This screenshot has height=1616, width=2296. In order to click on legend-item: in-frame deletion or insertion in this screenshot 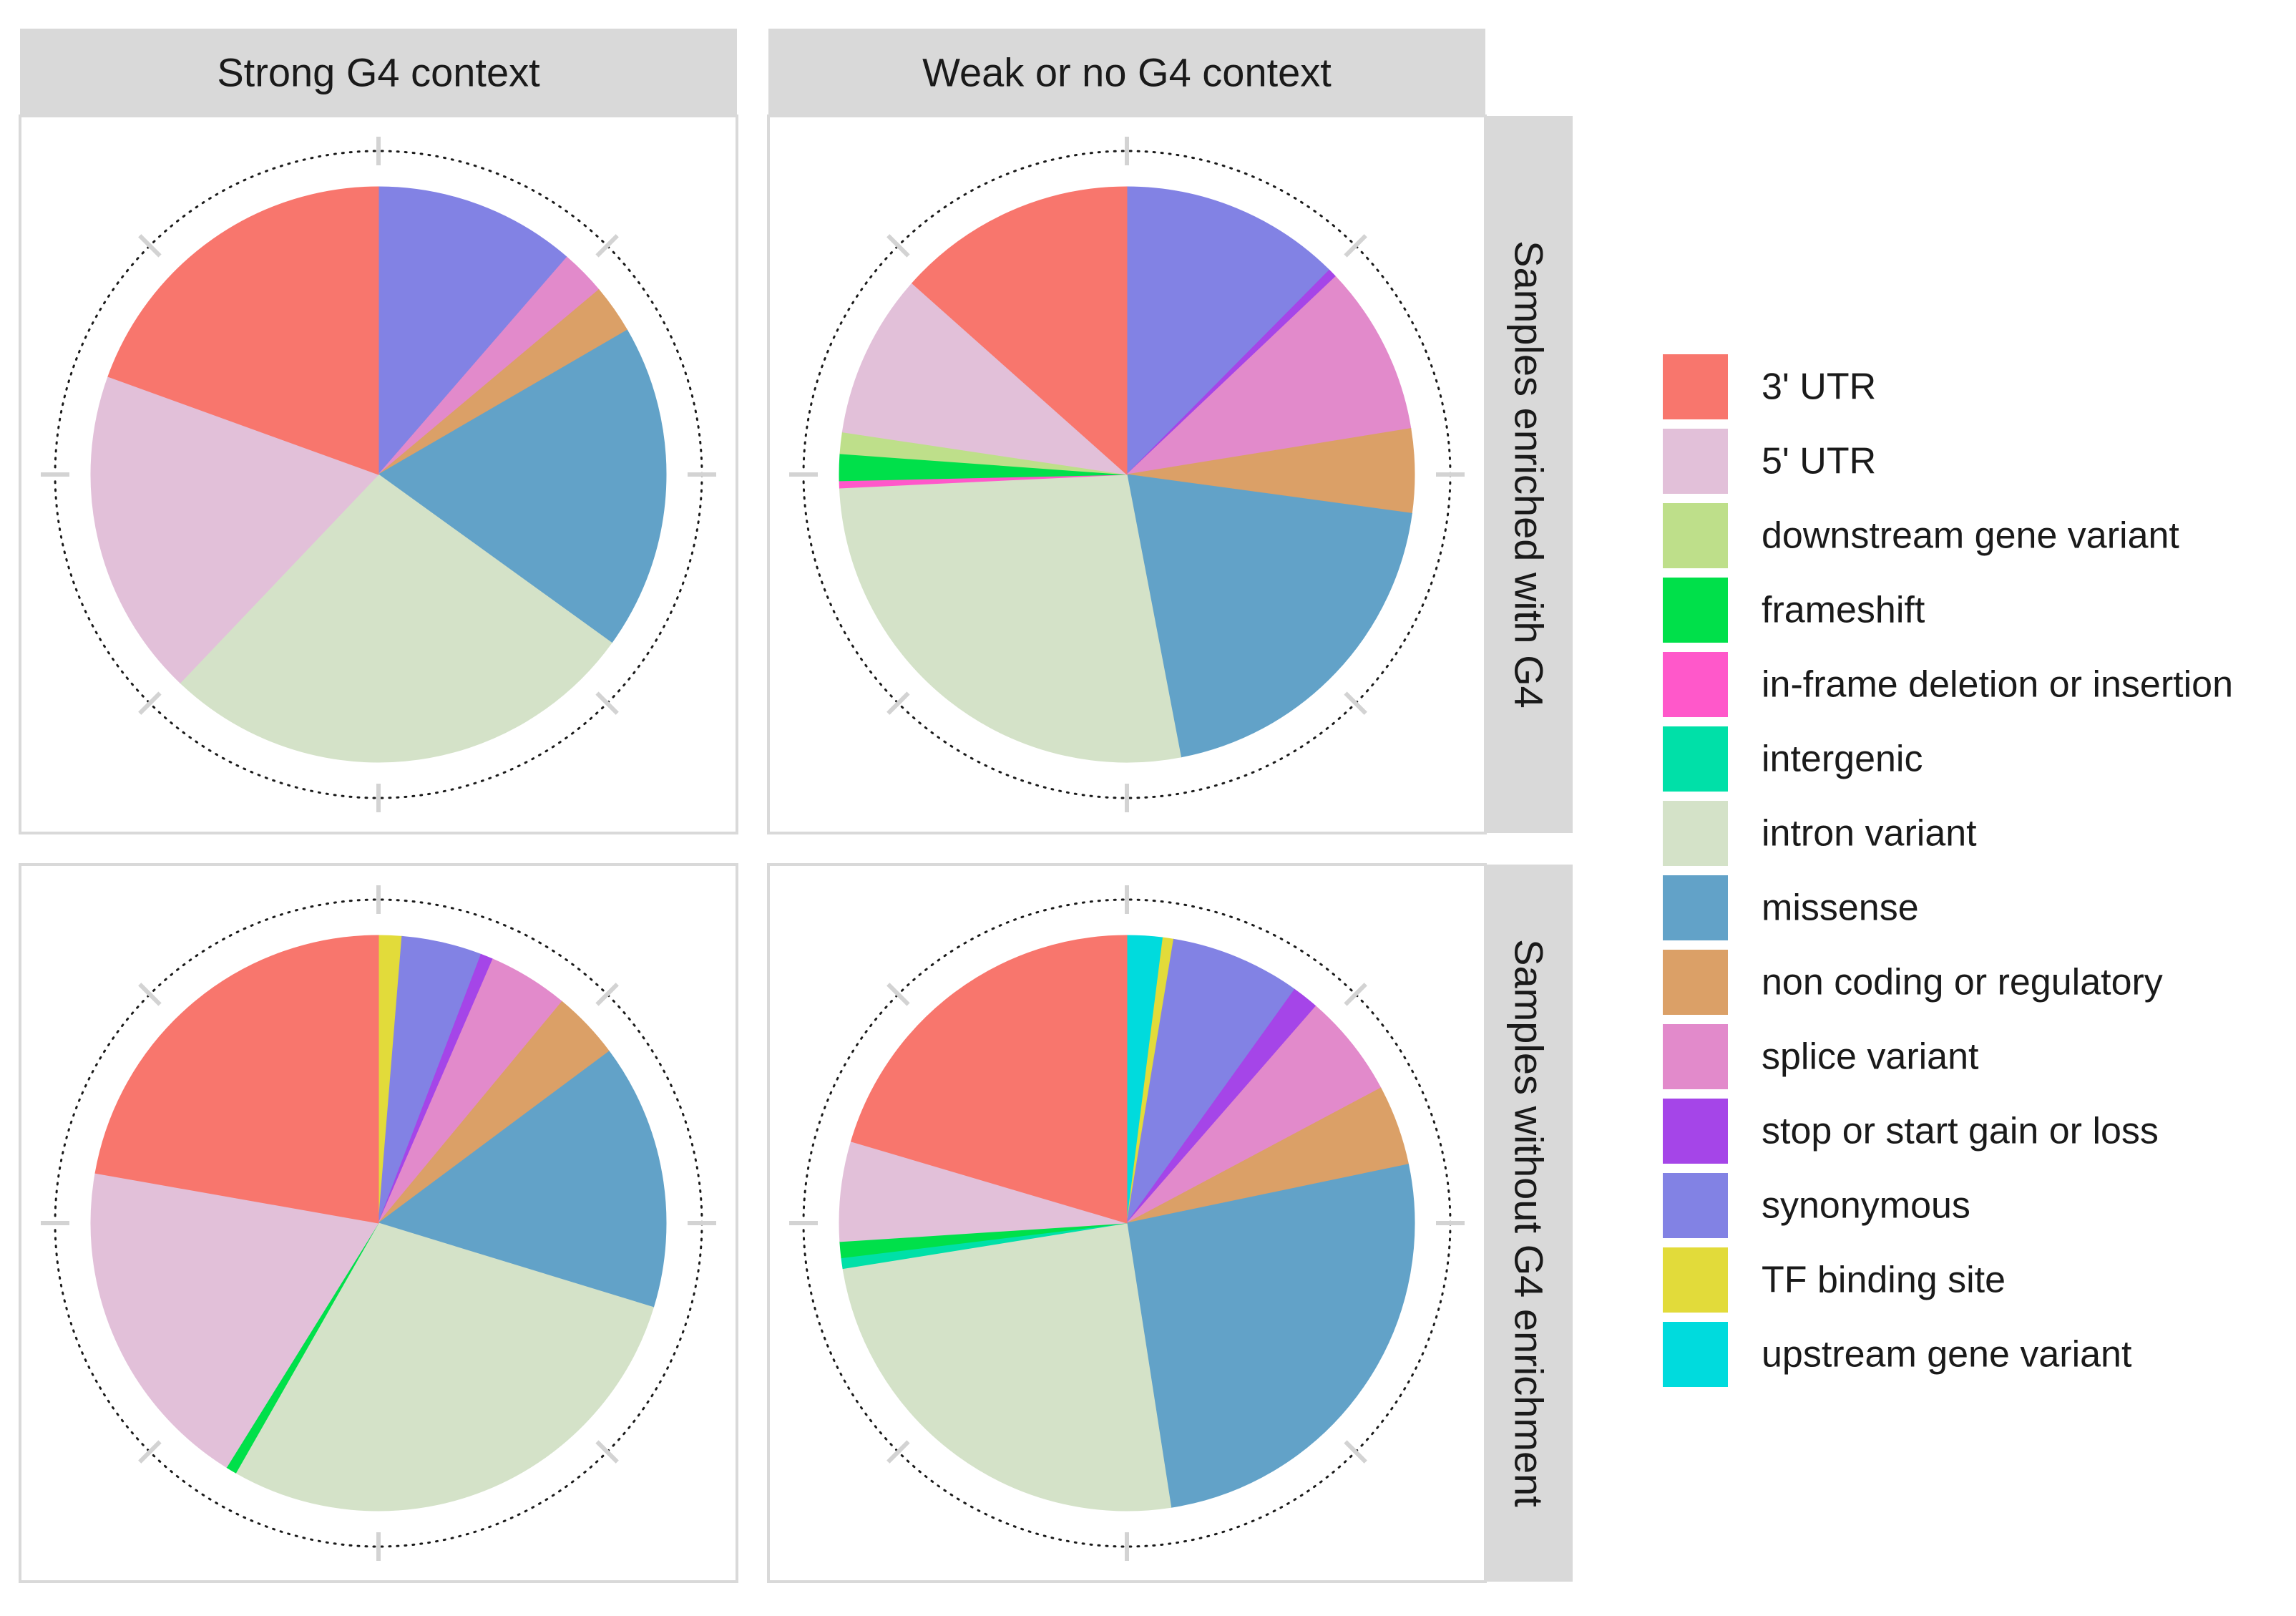, I will do `click(1946, 685)`.